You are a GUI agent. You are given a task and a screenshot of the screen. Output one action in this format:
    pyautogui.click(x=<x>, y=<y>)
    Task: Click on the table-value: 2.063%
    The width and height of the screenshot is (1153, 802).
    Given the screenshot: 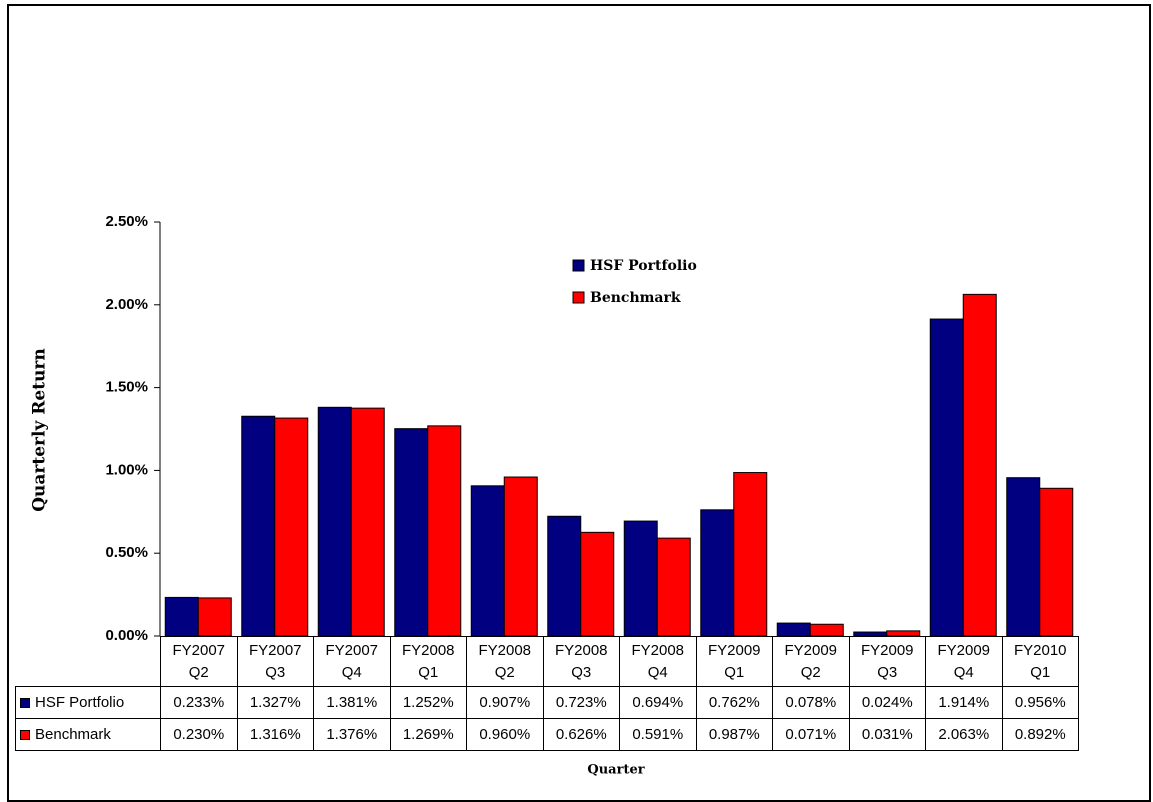 What is the action you would take?
    pyautogui.click(x=964, y=734)
    